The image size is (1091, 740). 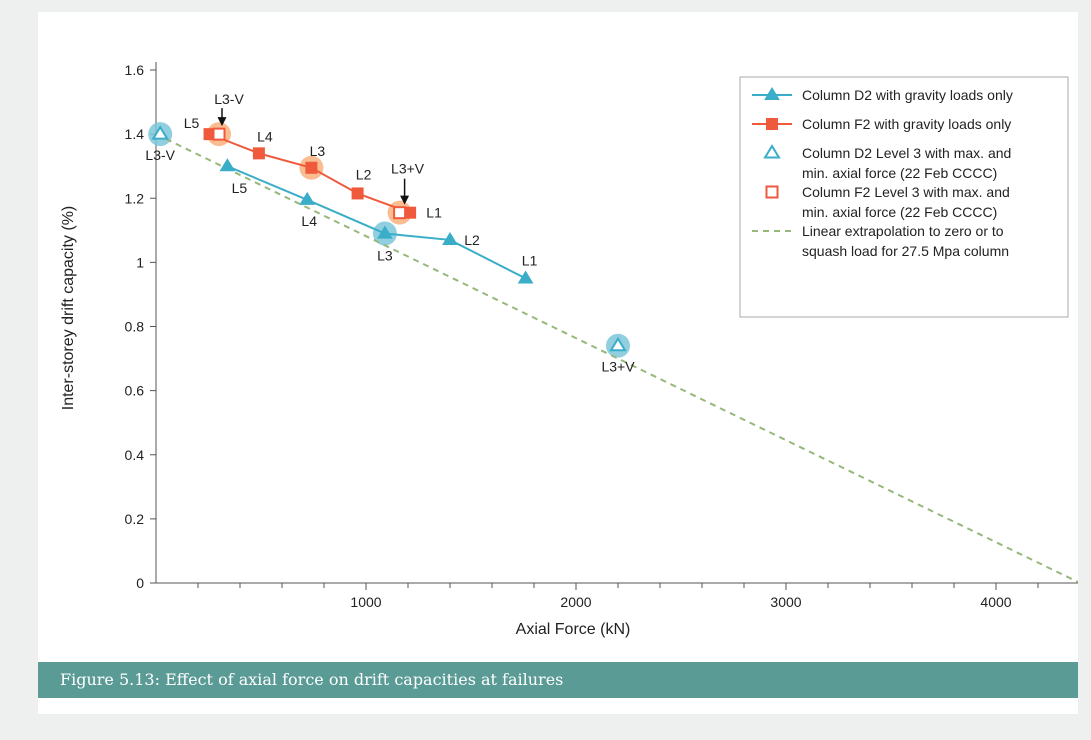 I want to click on legend-box, so click(x=904, y=197).